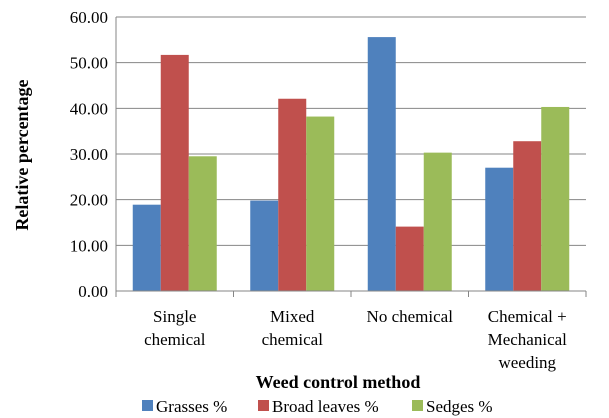  Describe the element at coordinates (89, 200) in the screenshot. I see `y-tick-label: 20.00` at that location.